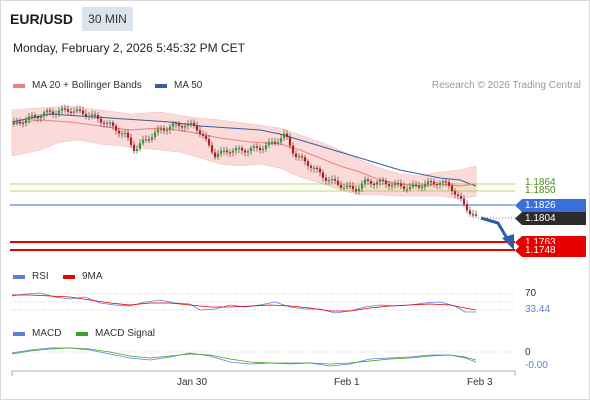 This screenshot has width=590, height=400. I want to click on legend-rsi-label: RSI, so click(40, 276).